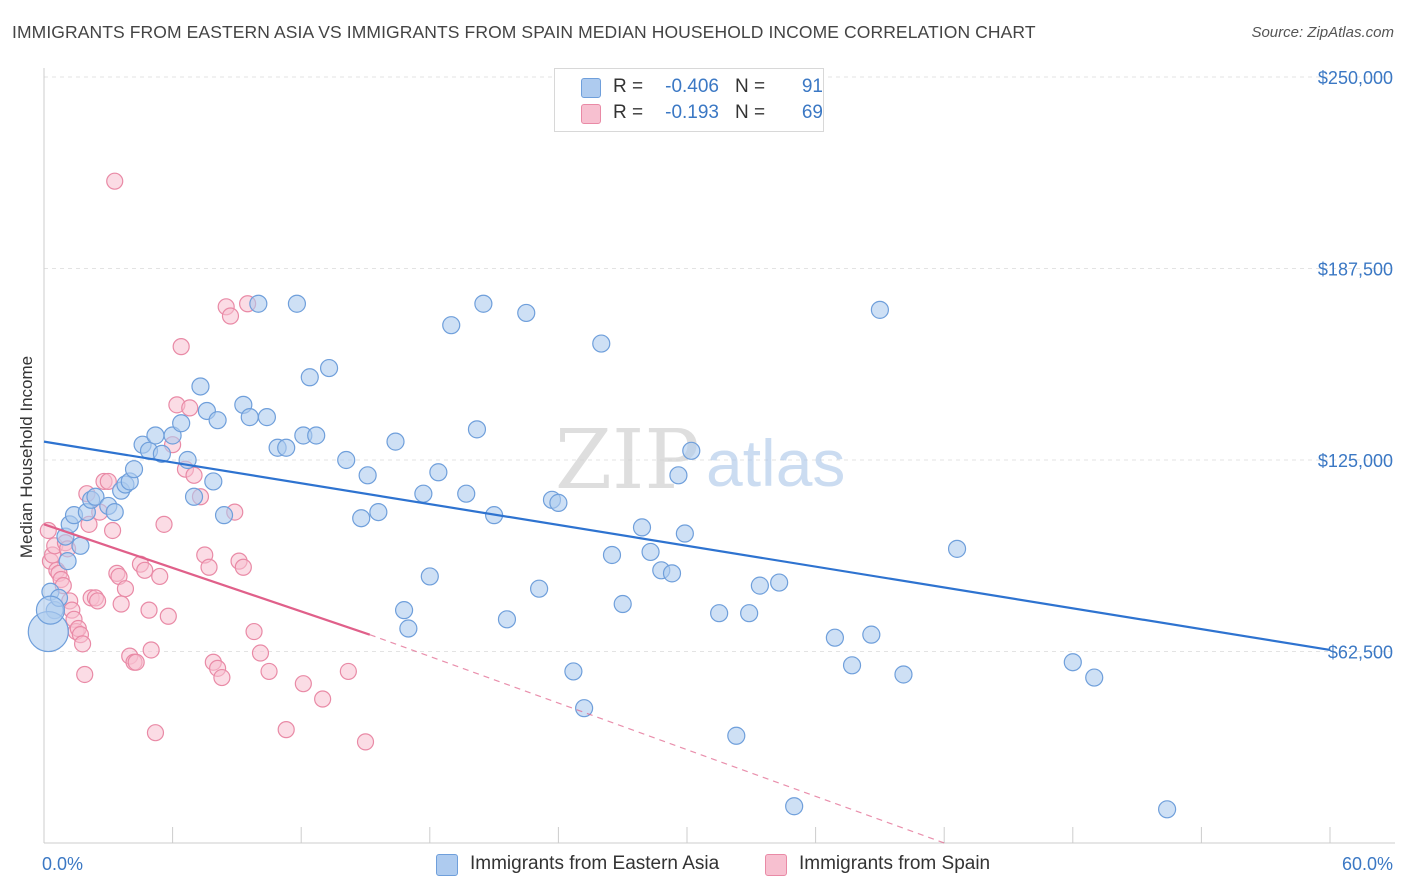 This screenshot has width=1406, height=892. Describe the element at coordinates (689, 100) in the screenshot. I see `stats-legend: R = -0.406 N = 91 R = -0.193 N = 69` at that location.